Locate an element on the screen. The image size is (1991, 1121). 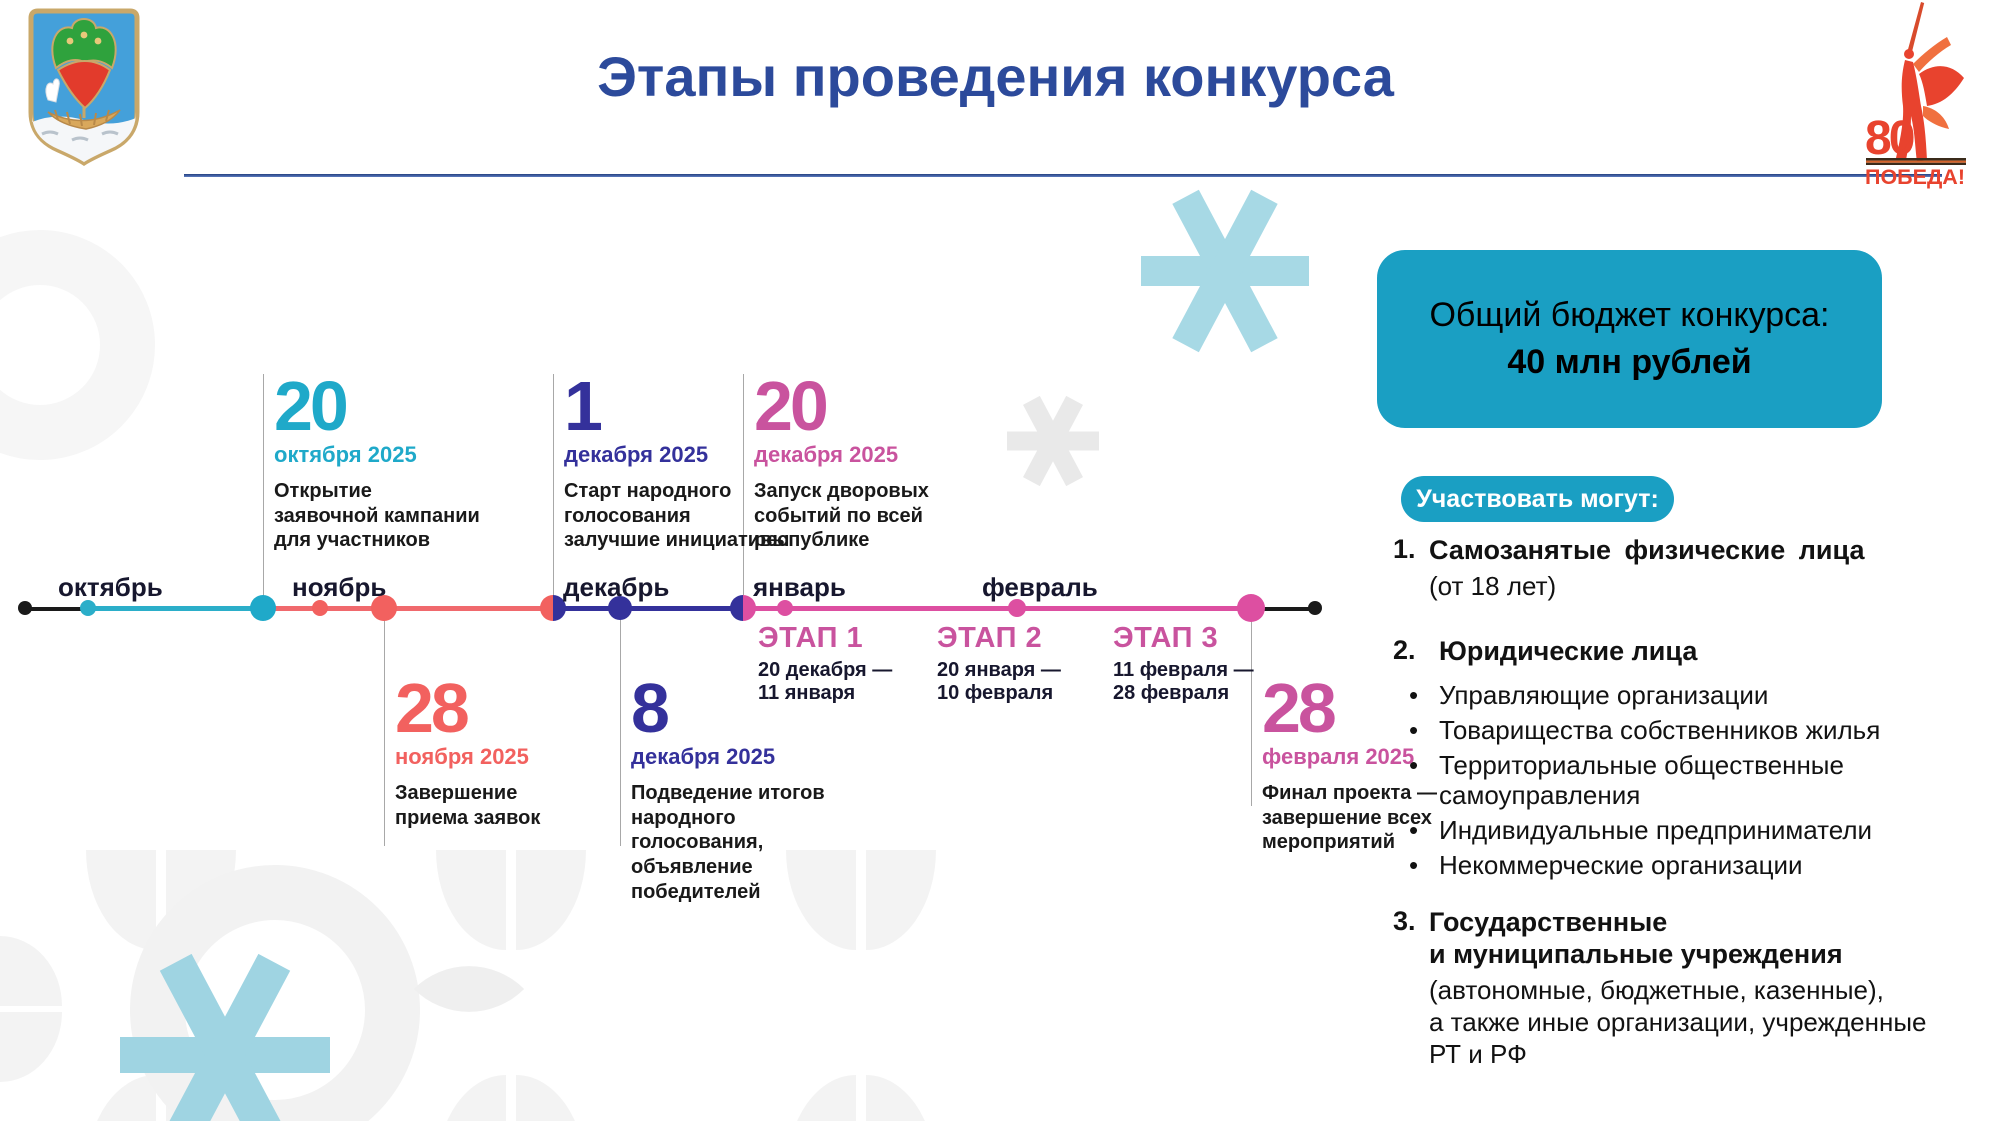
event-date: февраля 2025 is located at coordinates (1338, 756).